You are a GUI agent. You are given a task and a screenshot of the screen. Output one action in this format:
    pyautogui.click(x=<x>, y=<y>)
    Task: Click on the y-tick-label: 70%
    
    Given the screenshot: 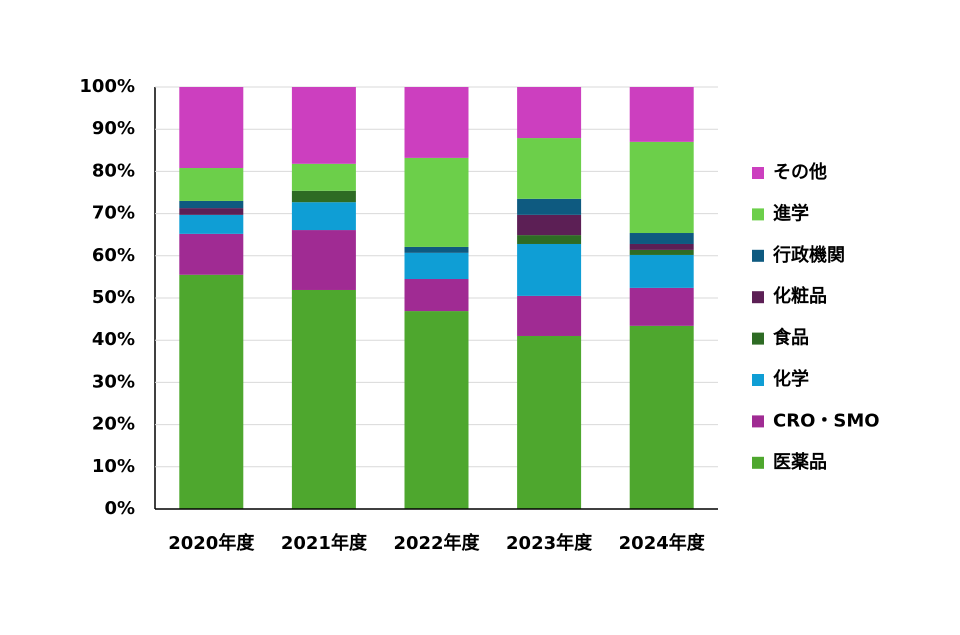 What is the action you would take?
    pyautogui.click(x=113, y=213)
    